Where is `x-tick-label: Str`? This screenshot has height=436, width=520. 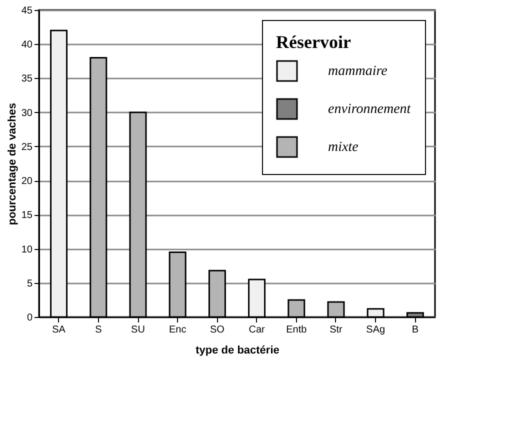 x-tick-label: Str is located at coordinates (337, 330).